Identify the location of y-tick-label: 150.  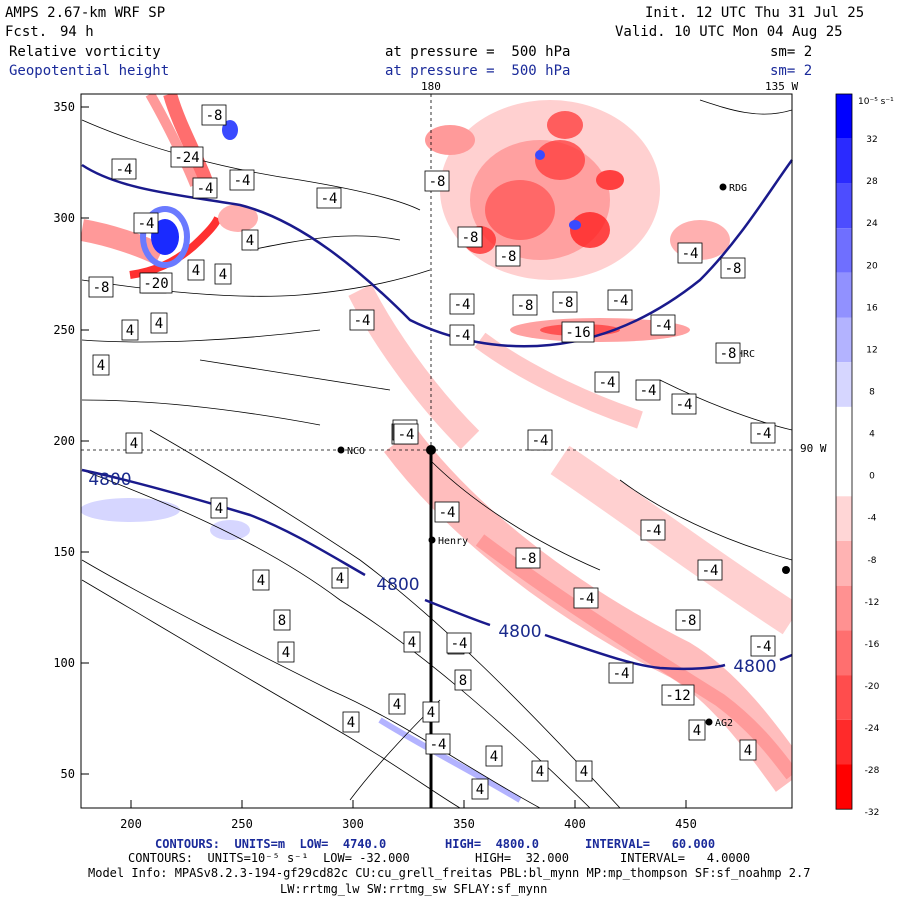
(64, 552).